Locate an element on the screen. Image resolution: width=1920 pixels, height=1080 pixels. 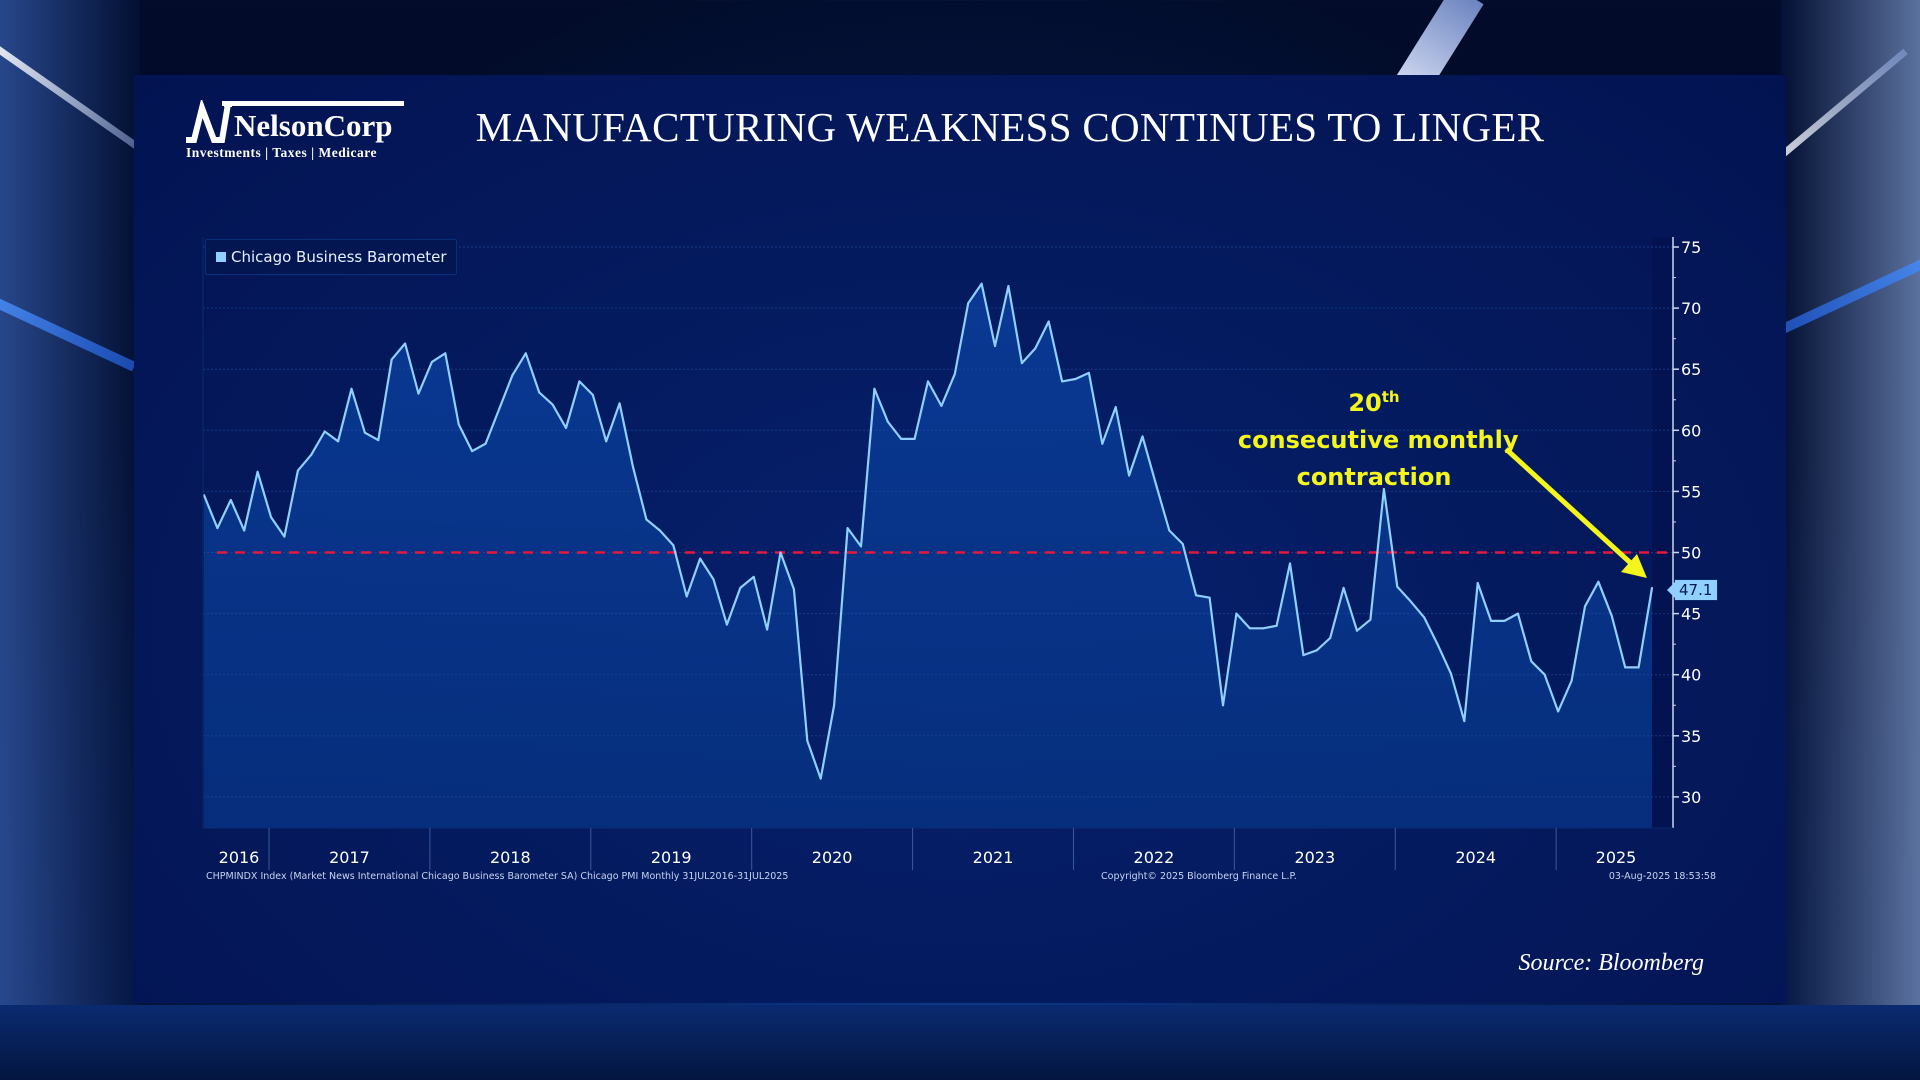
x-tick-label: 2016 is located at coordinates (239, 857).